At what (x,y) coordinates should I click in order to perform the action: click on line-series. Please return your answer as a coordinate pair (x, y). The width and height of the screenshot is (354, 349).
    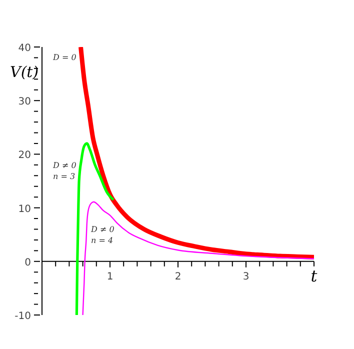
    Looking at the image, I should click on (95, 228).